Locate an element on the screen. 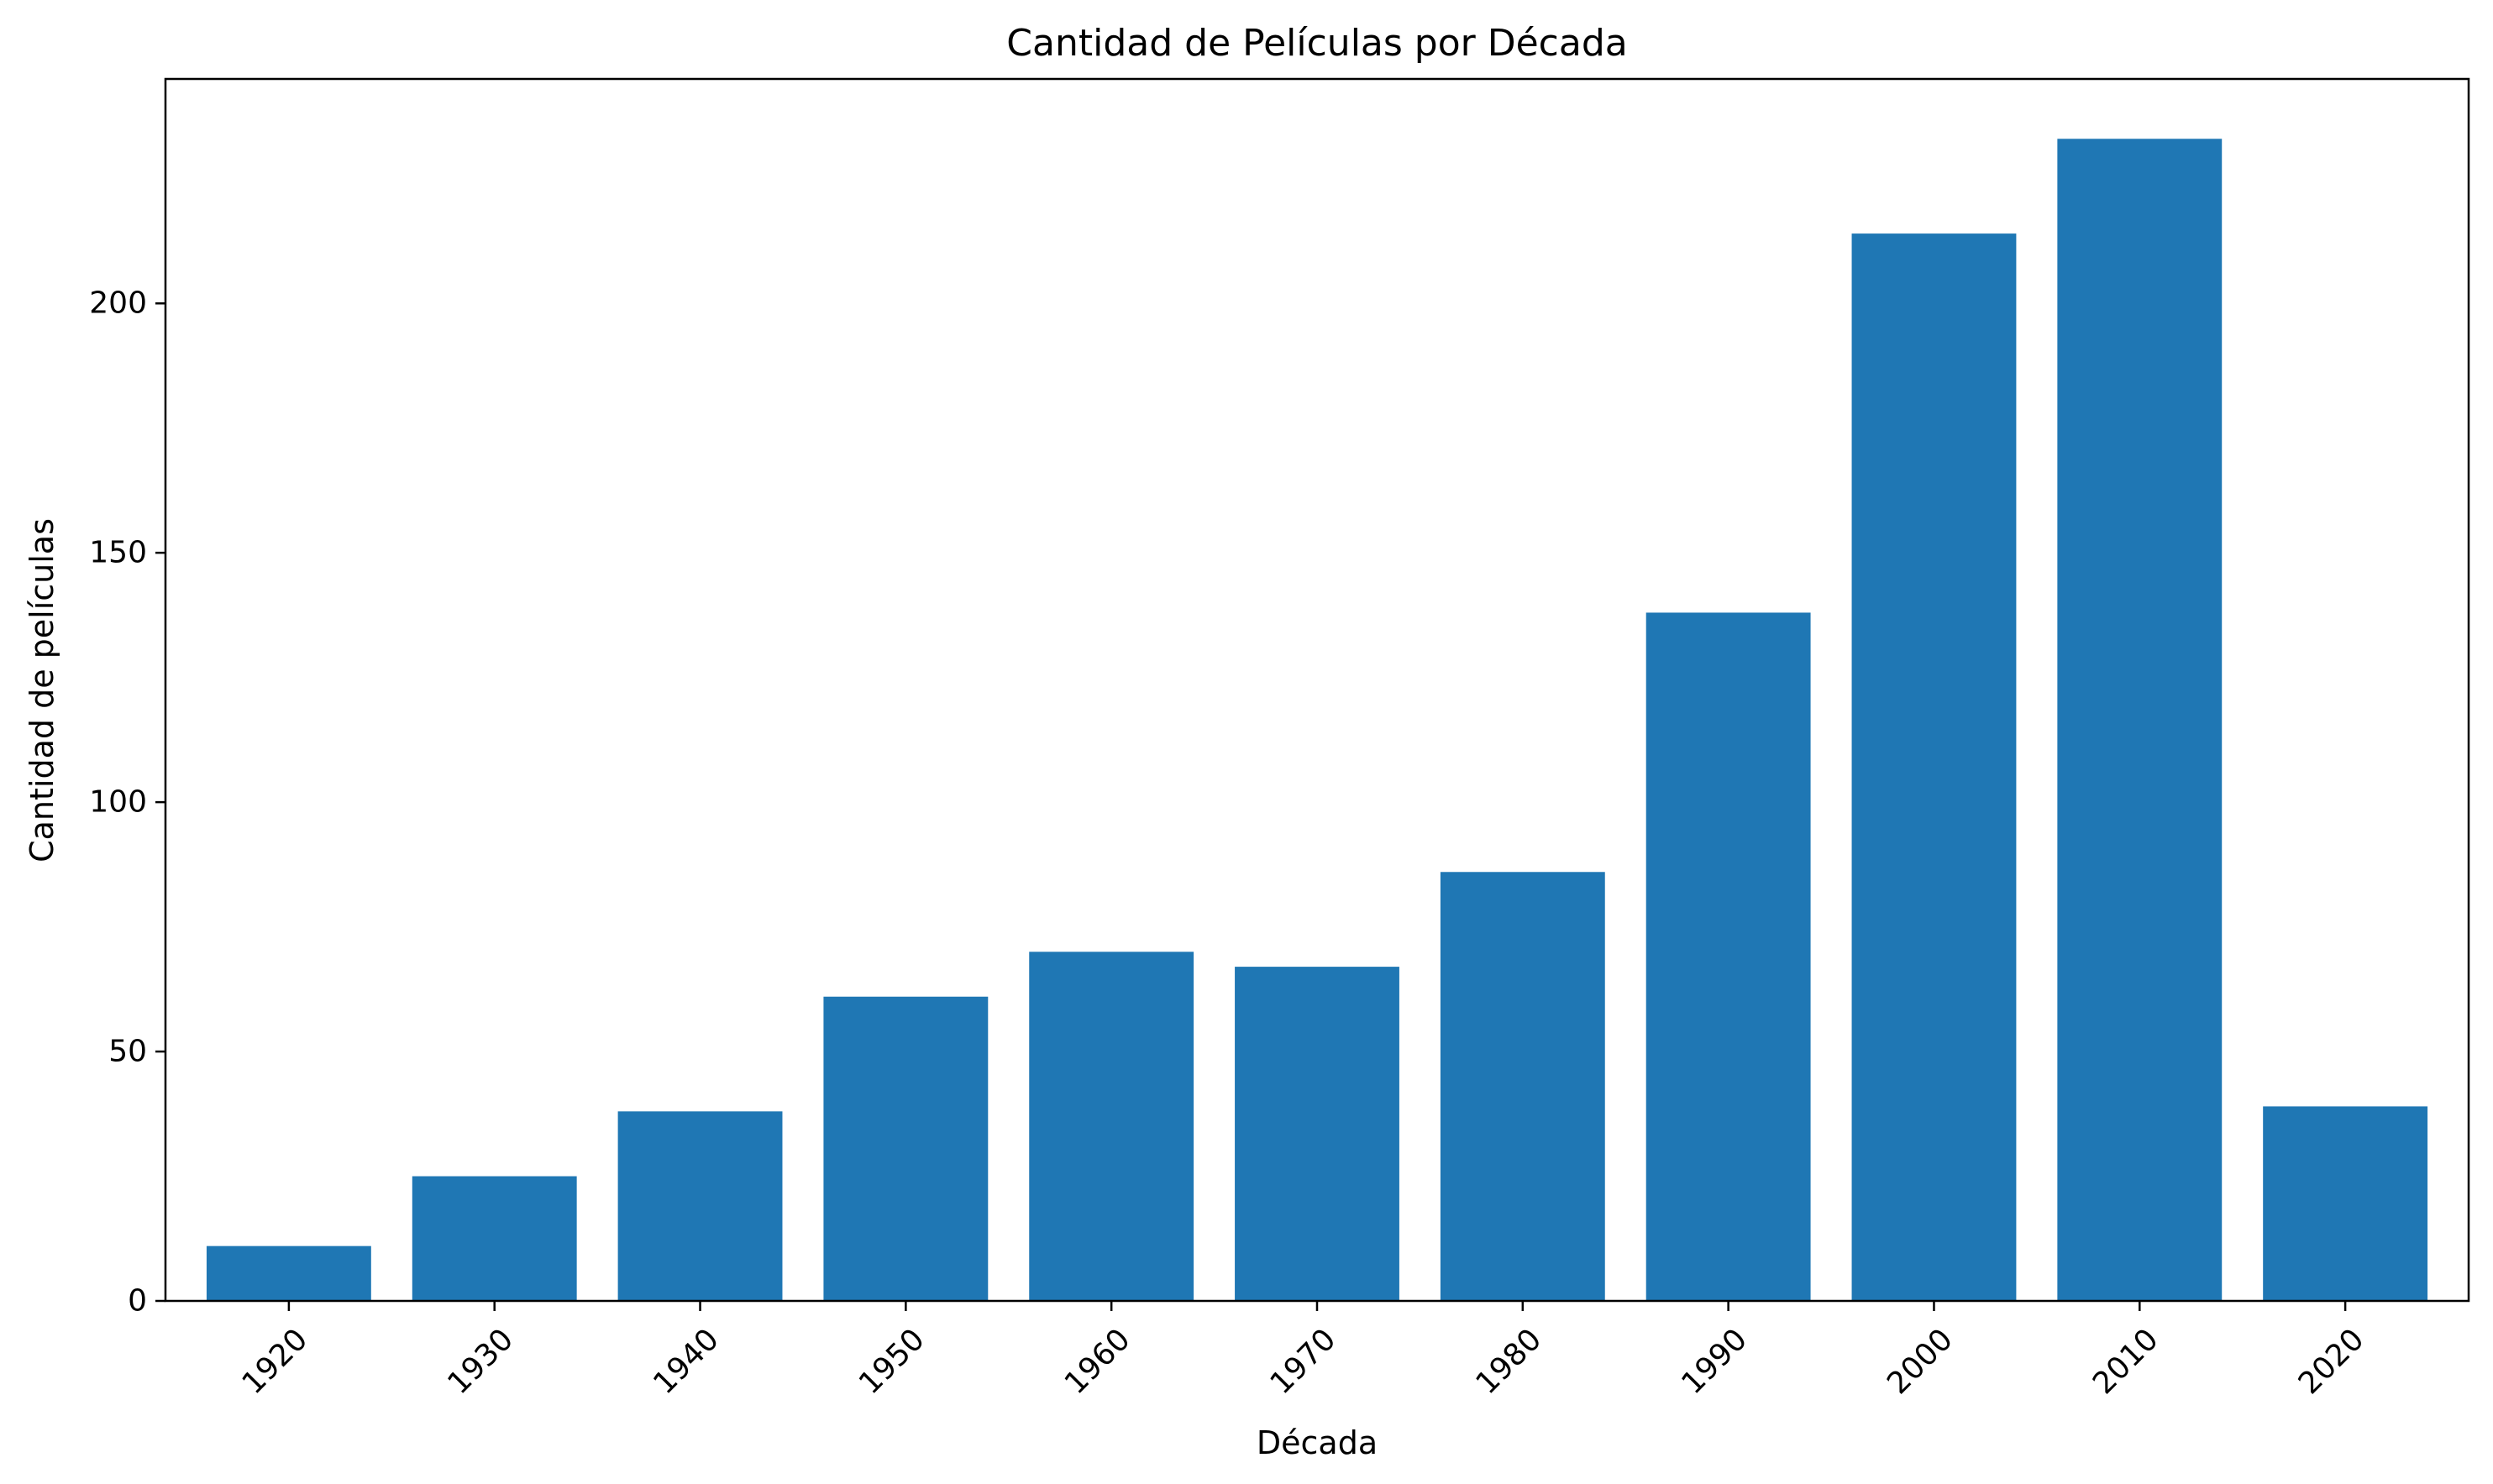  bar-1940 is located at coordinates (700, 1206).